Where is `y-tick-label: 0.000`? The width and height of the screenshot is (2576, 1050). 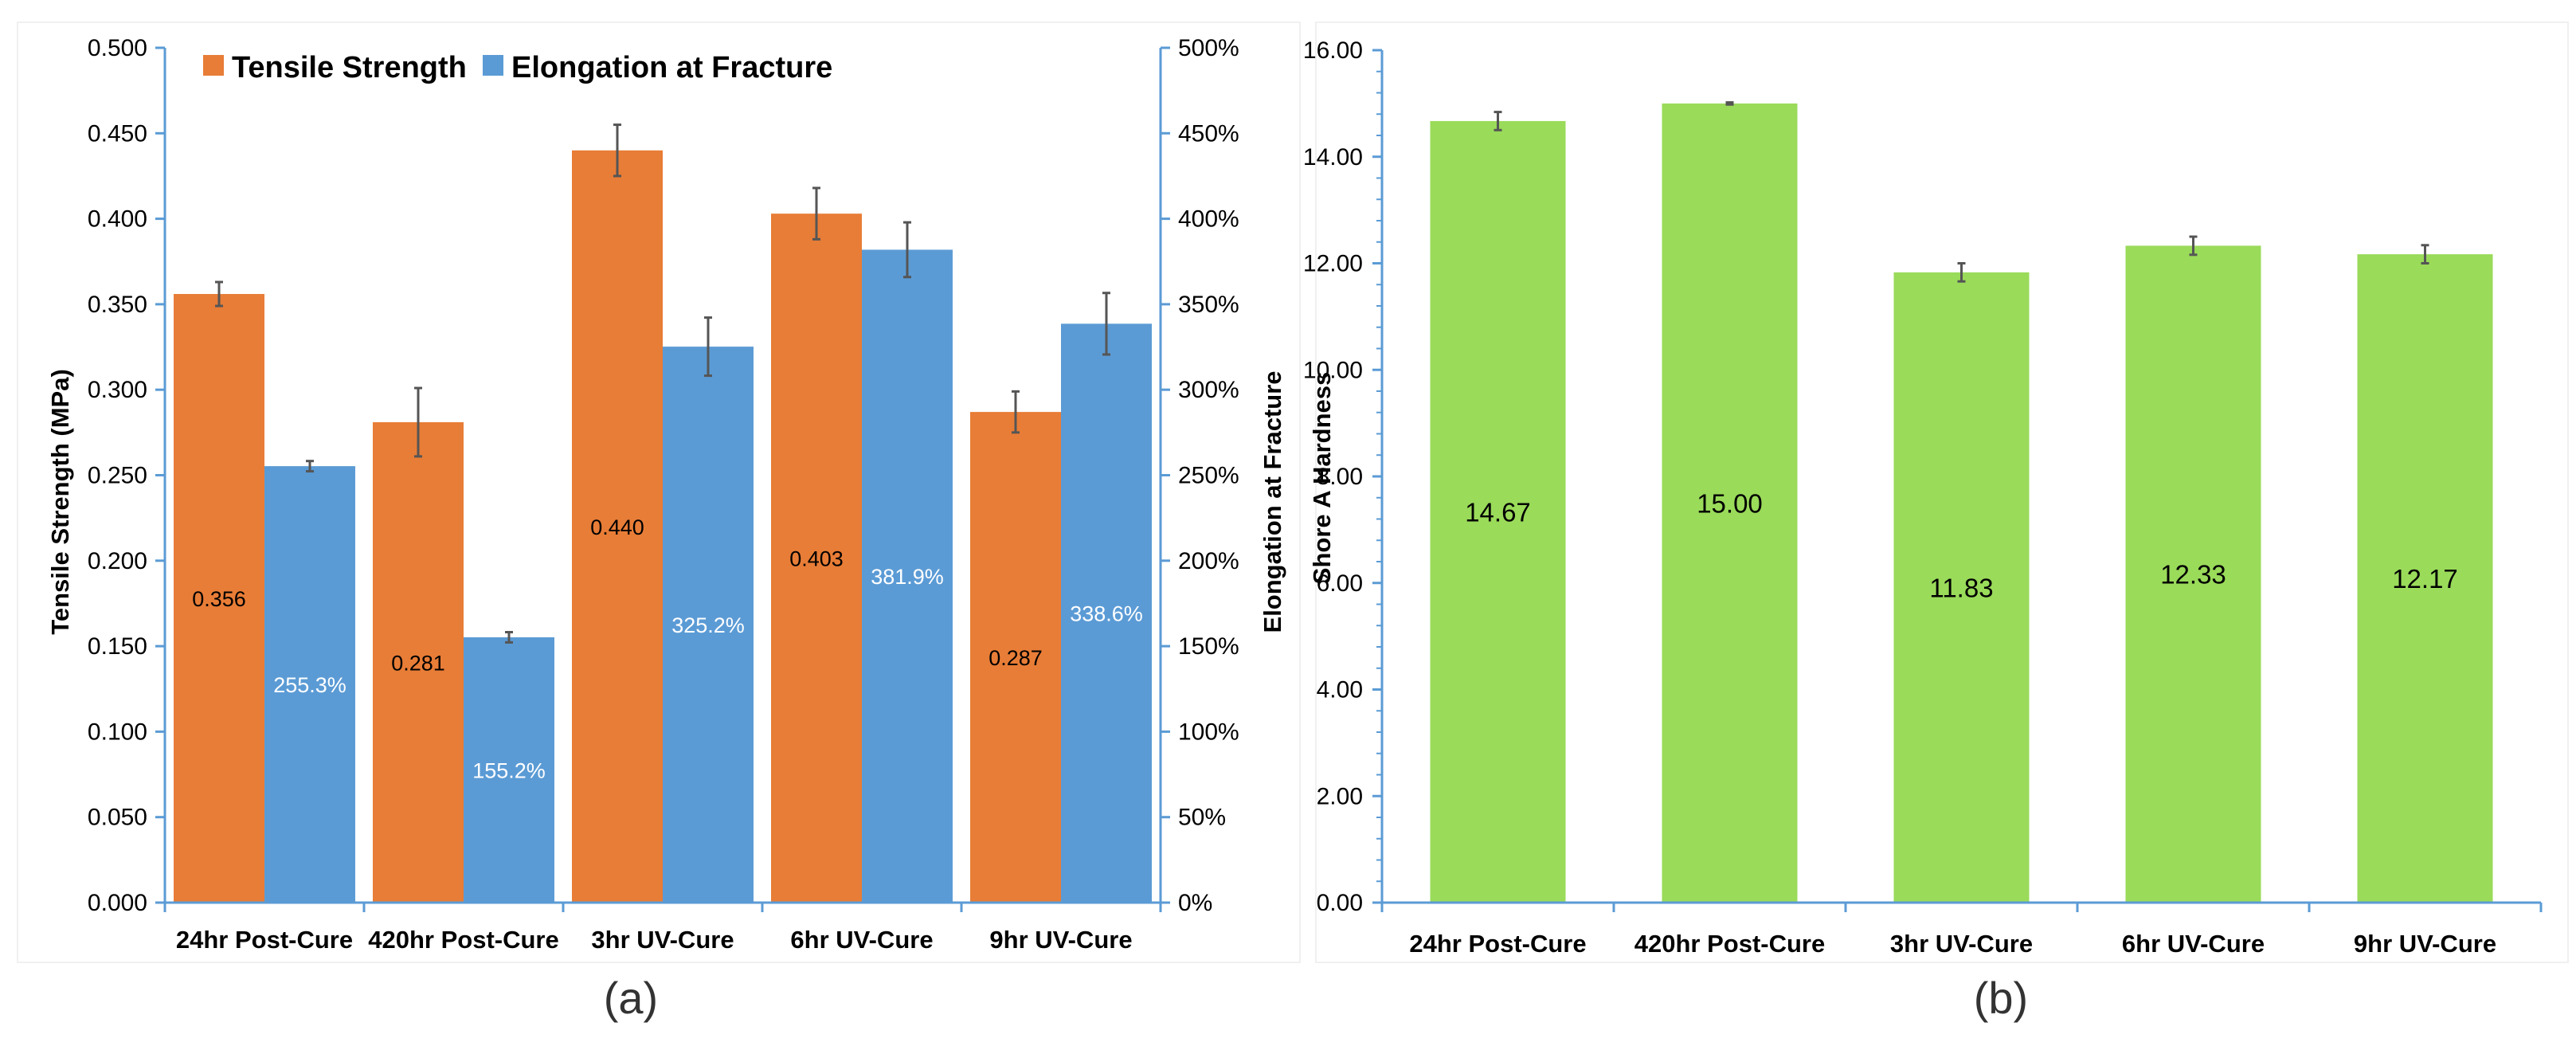 y-tick-label: 0.000 is located at coordinates (117, 903).